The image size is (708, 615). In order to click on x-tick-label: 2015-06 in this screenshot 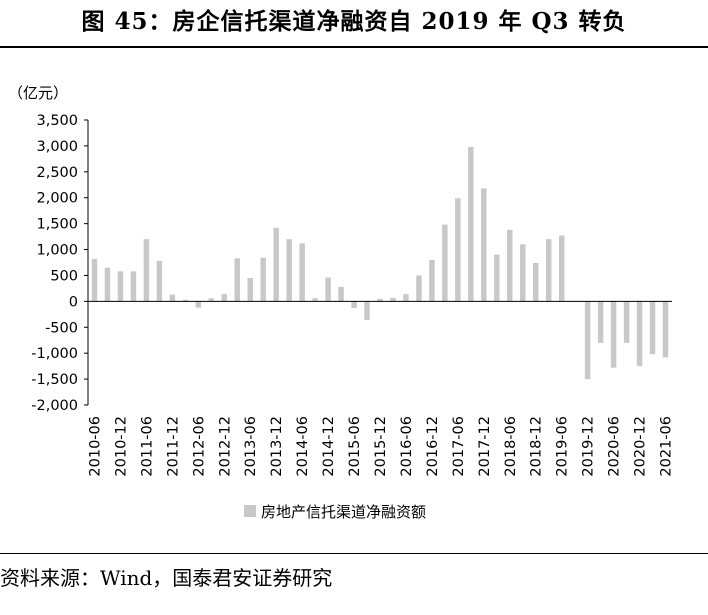, I will do `click(355, 446)`.